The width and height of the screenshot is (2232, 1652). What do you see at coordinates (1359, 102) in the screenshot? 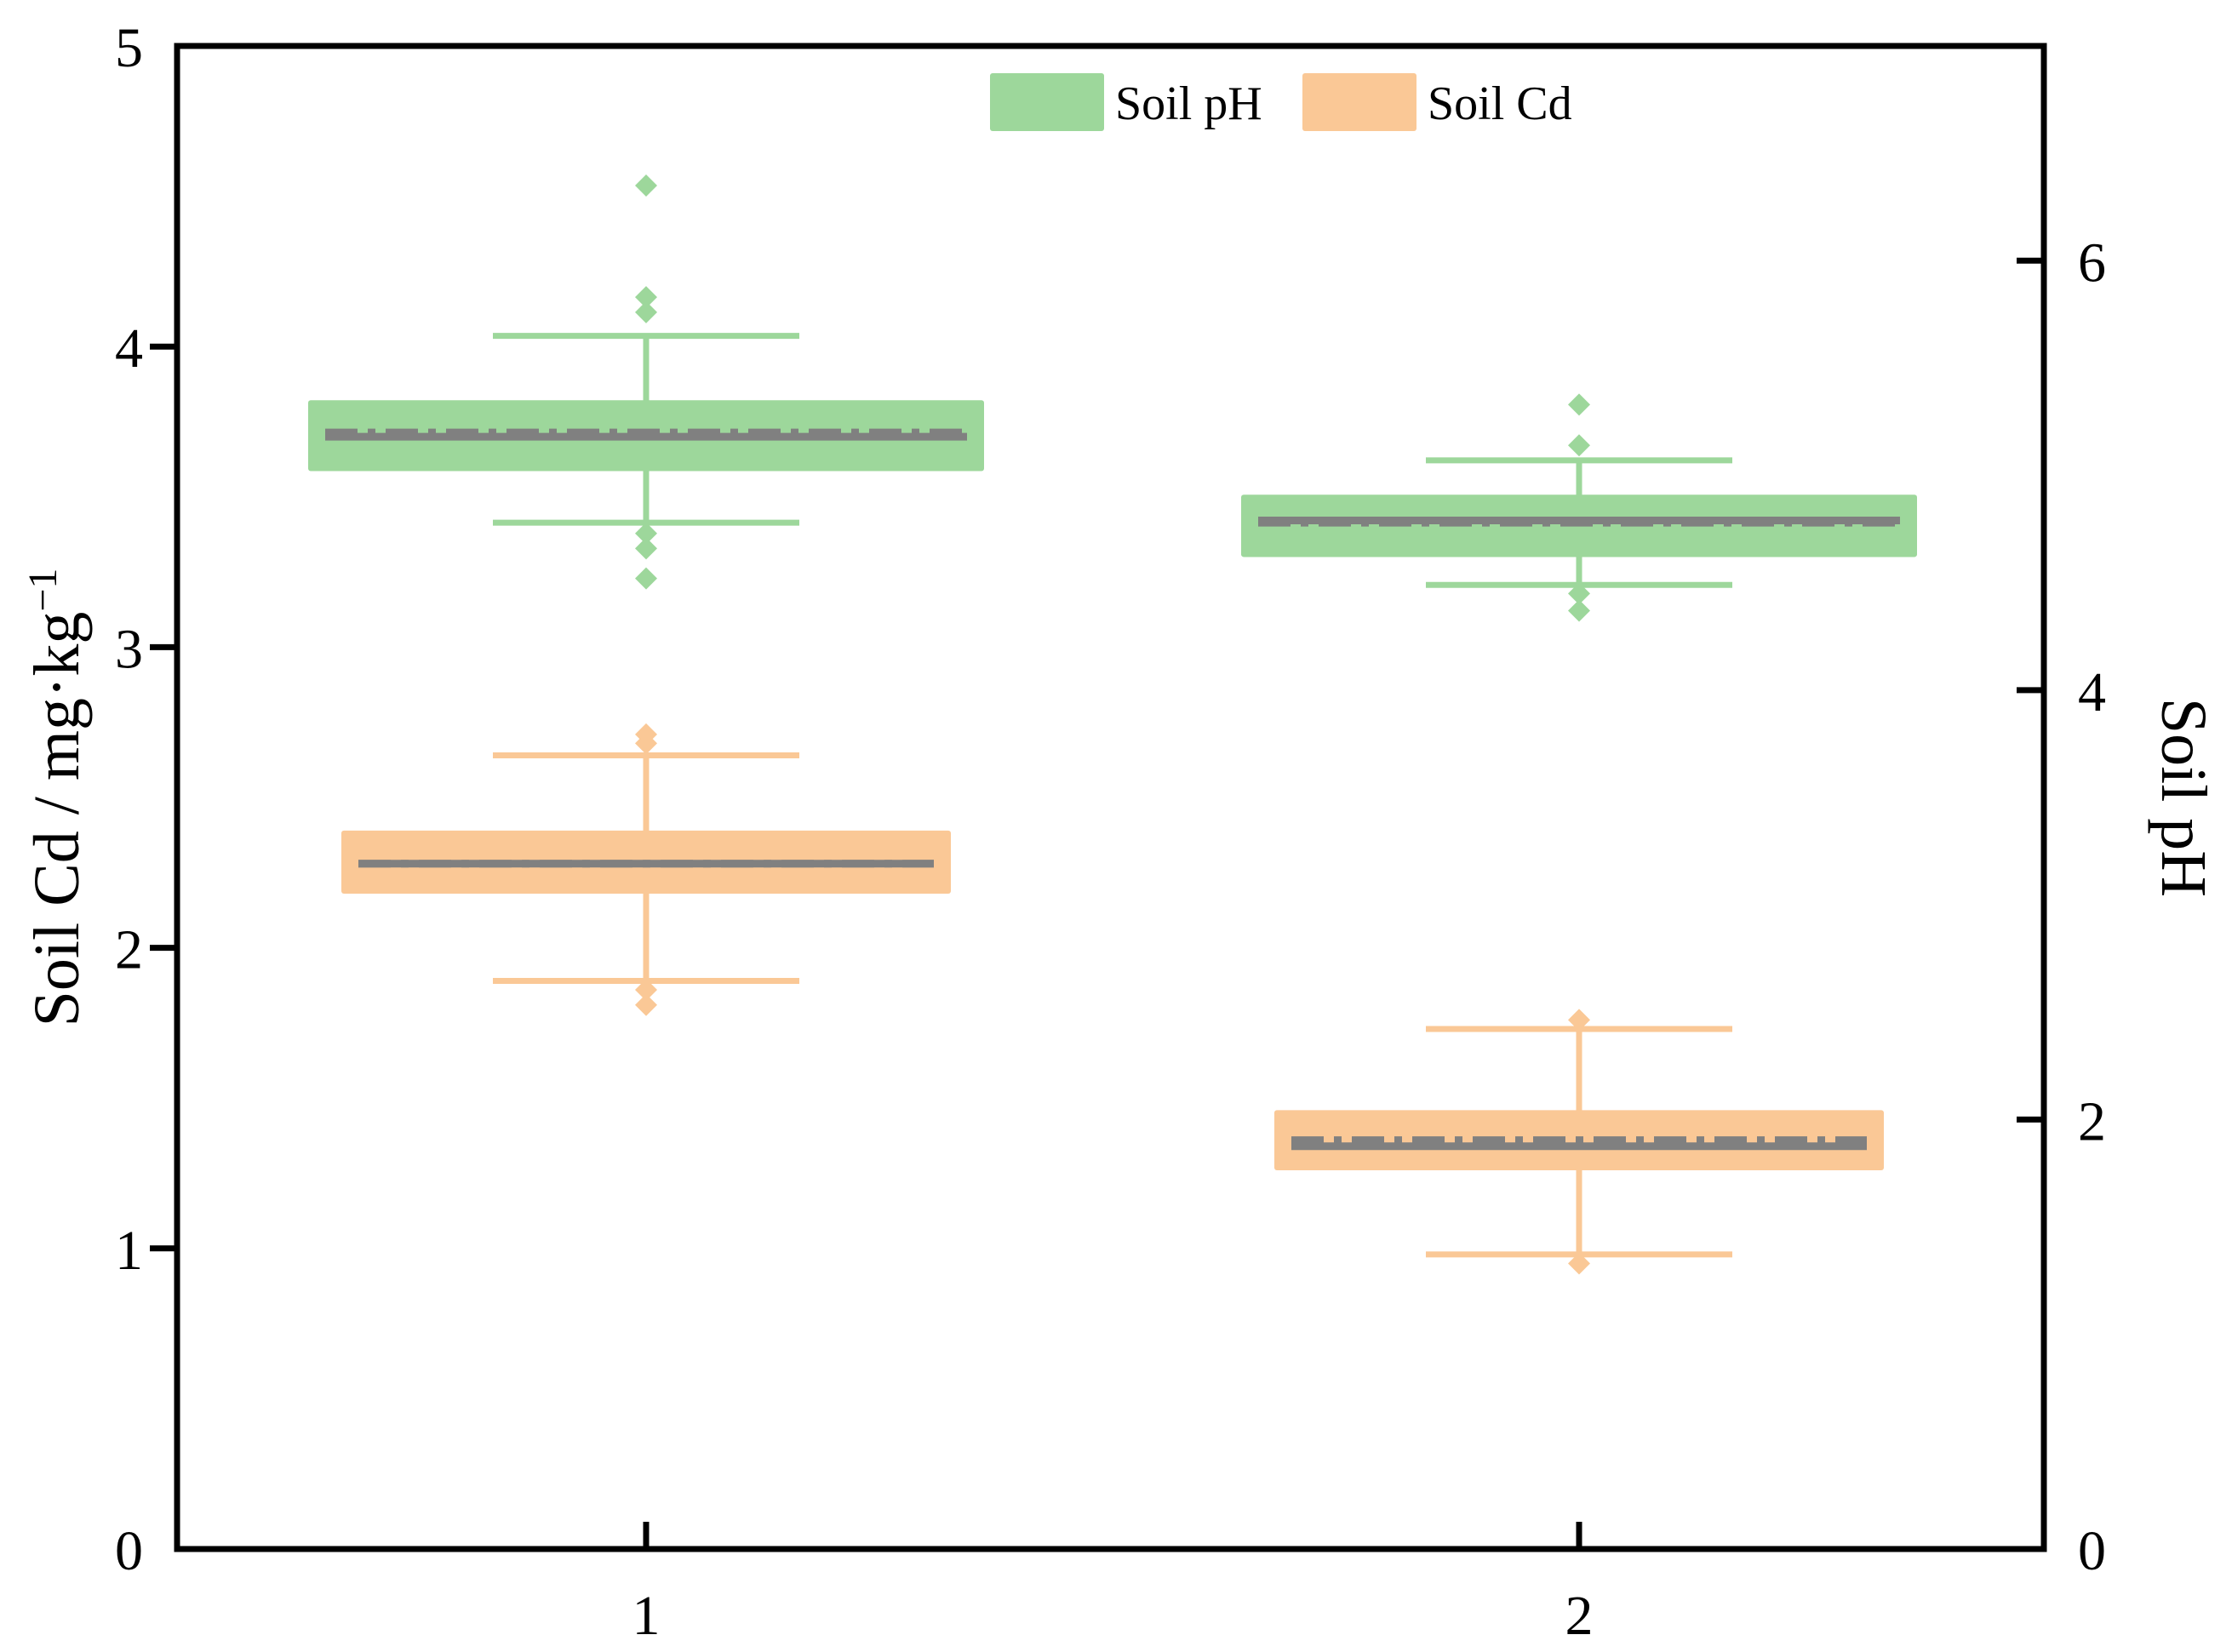
I see `legend-swatch-soil-cd` at bounding box center [1359, 102].